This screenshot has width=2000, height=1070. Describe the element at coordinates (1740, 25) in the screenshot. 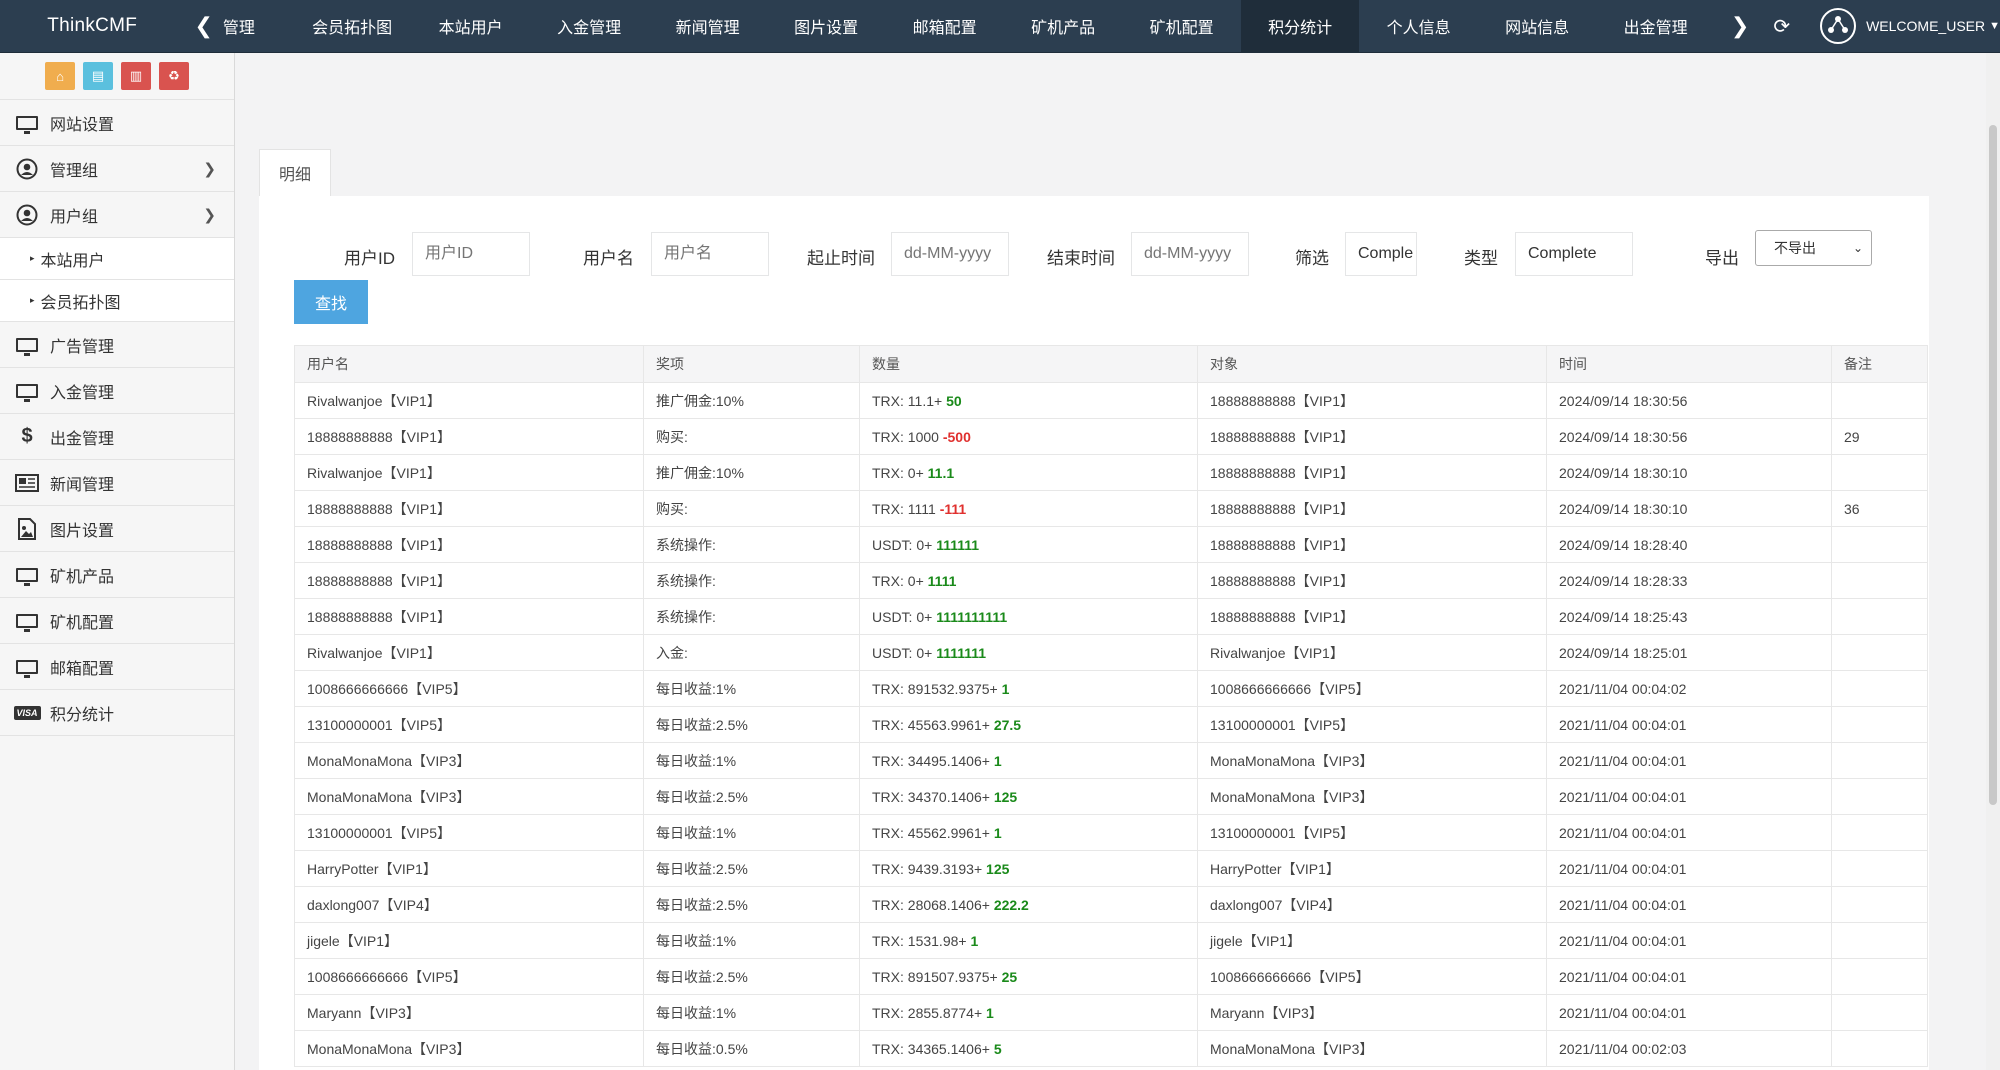

I see `nav-scroll-right-icon: ❯` at that location.